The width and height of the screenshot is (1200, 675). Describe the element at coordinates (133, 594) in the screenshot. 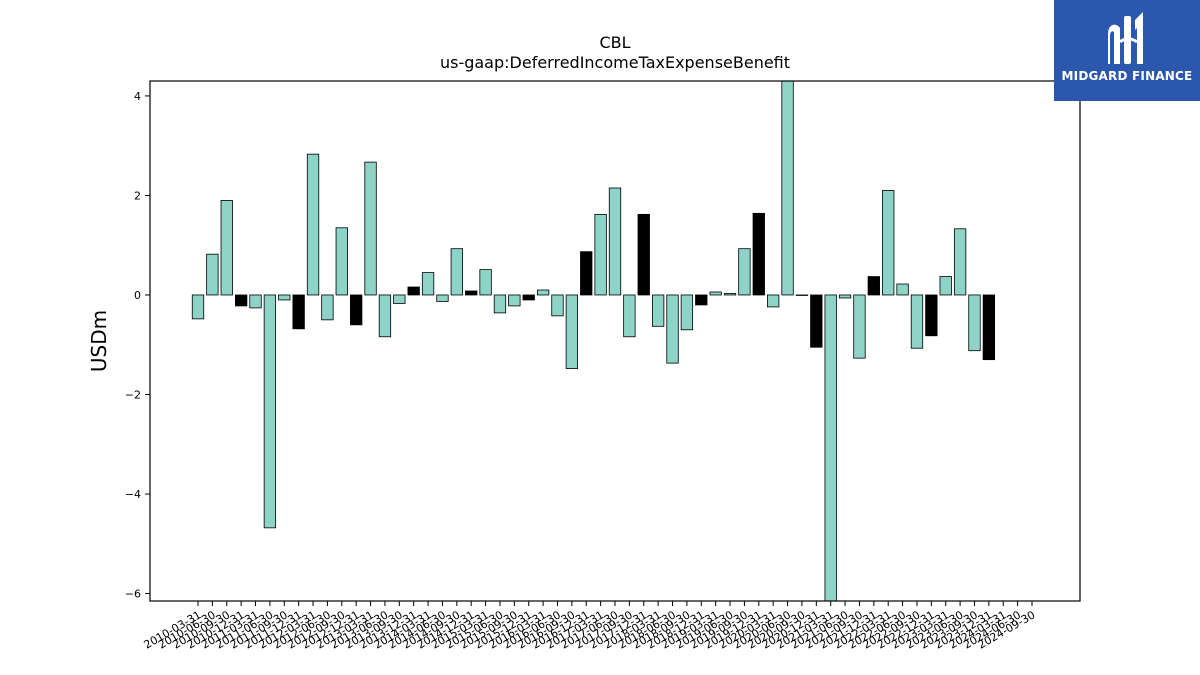

I see `y-tick-label: −6` at that location.